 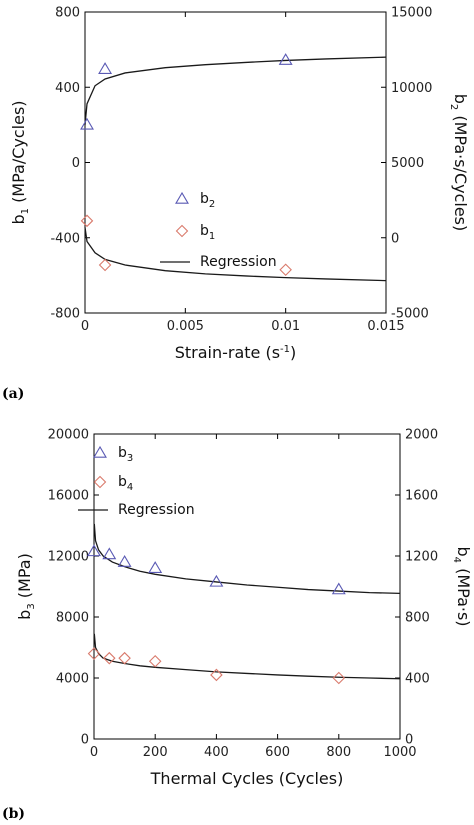 What do you see at coordinates (185, 326) in the screenshot?
I see `x-tick-label: 0.005` at bounding box center [185, 326].